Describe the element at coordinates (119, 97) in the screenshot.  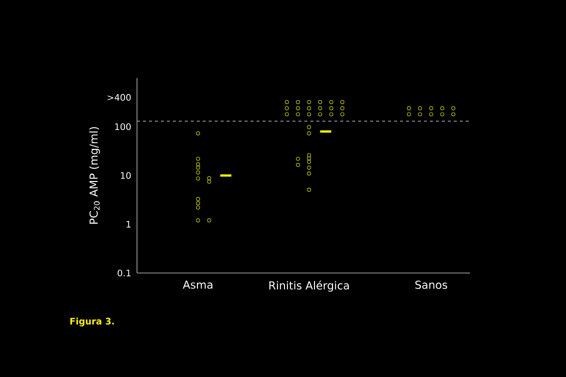
I see `y-tick-label: >400` at that location.